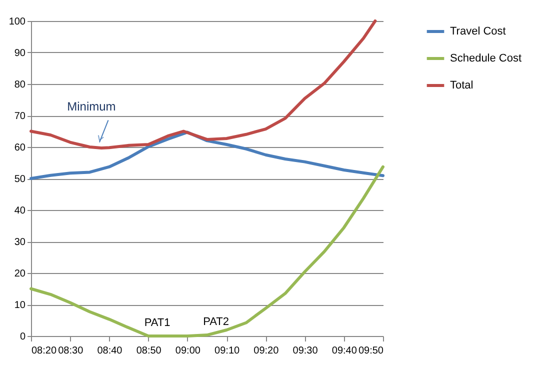  I want to click on annotation: Minimum, so click(91, 106).